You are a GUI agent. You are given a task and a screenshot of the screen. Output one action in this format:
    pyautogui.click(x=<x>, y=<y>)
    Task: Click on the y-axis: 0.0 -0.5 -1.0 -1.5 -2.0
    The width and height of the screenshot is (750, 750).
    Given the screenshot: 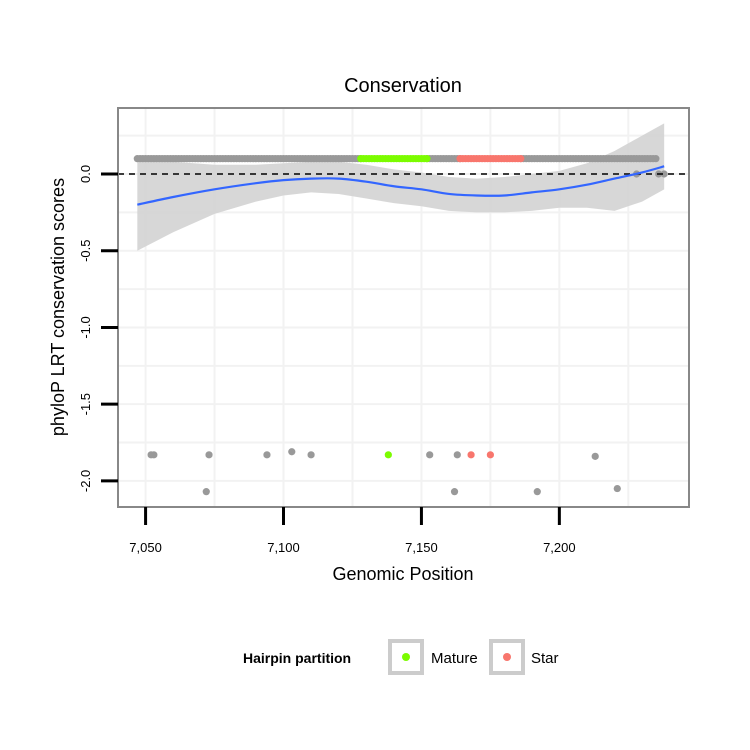 What is the action you would take?
    pyautogui.click(x=98, y=328)
    